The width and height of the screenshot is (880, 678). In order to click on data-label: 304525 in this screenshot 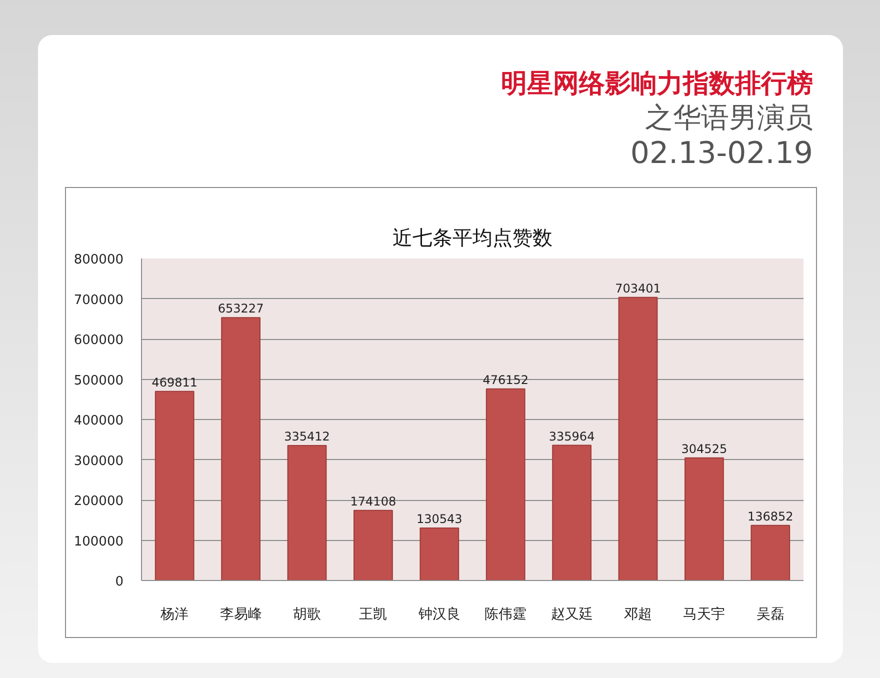, I will do `click(704, 449)`.